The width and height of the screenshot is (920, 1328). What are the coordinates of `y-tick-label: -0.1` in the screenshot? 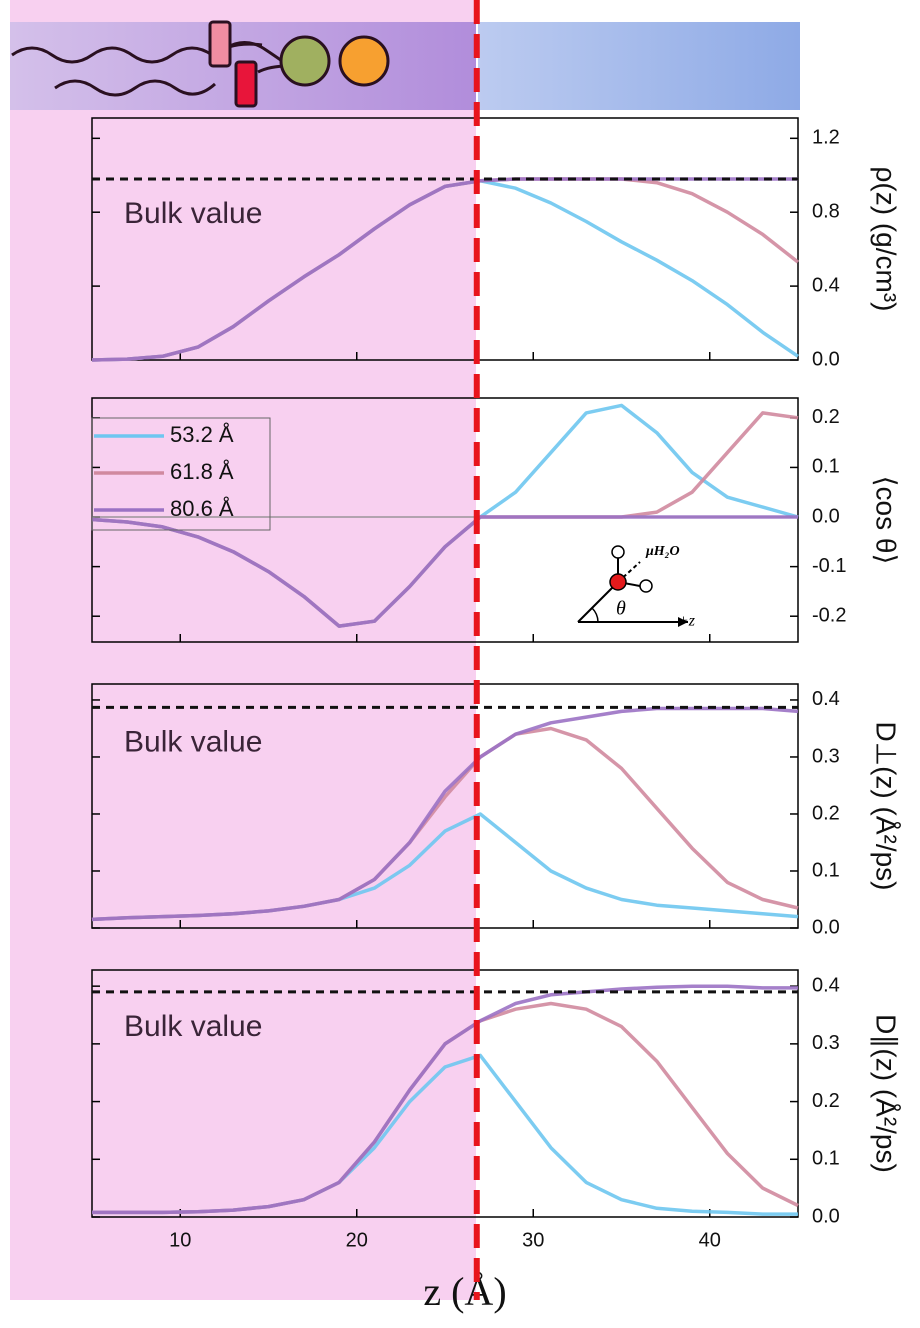 It's located at (829, 566).